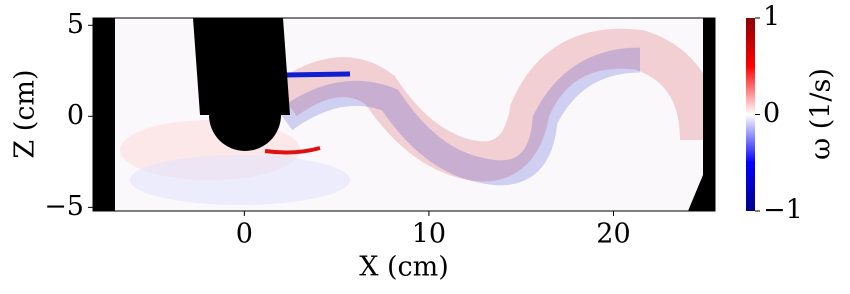 The image size is (850, 294). Describe the element at coordinates (25, 113) in the screenshot. I see `y-axis-label: Z (cm)` at that location.